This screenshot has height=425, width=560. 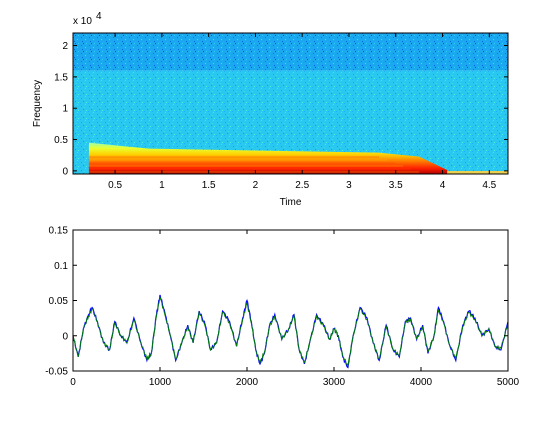 I want to click on spectrogram-x-tick-label: 2.5, so click(x=302, y=185).